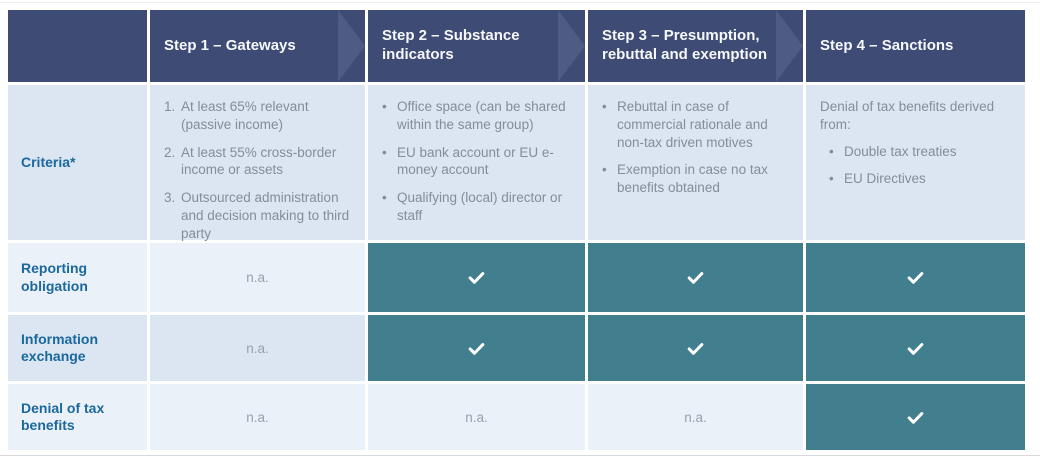 The height and width of the screenshot is (467, 1040). I want to click on list-item-text: At least 65% relevant (passive income), so click(245, 115).